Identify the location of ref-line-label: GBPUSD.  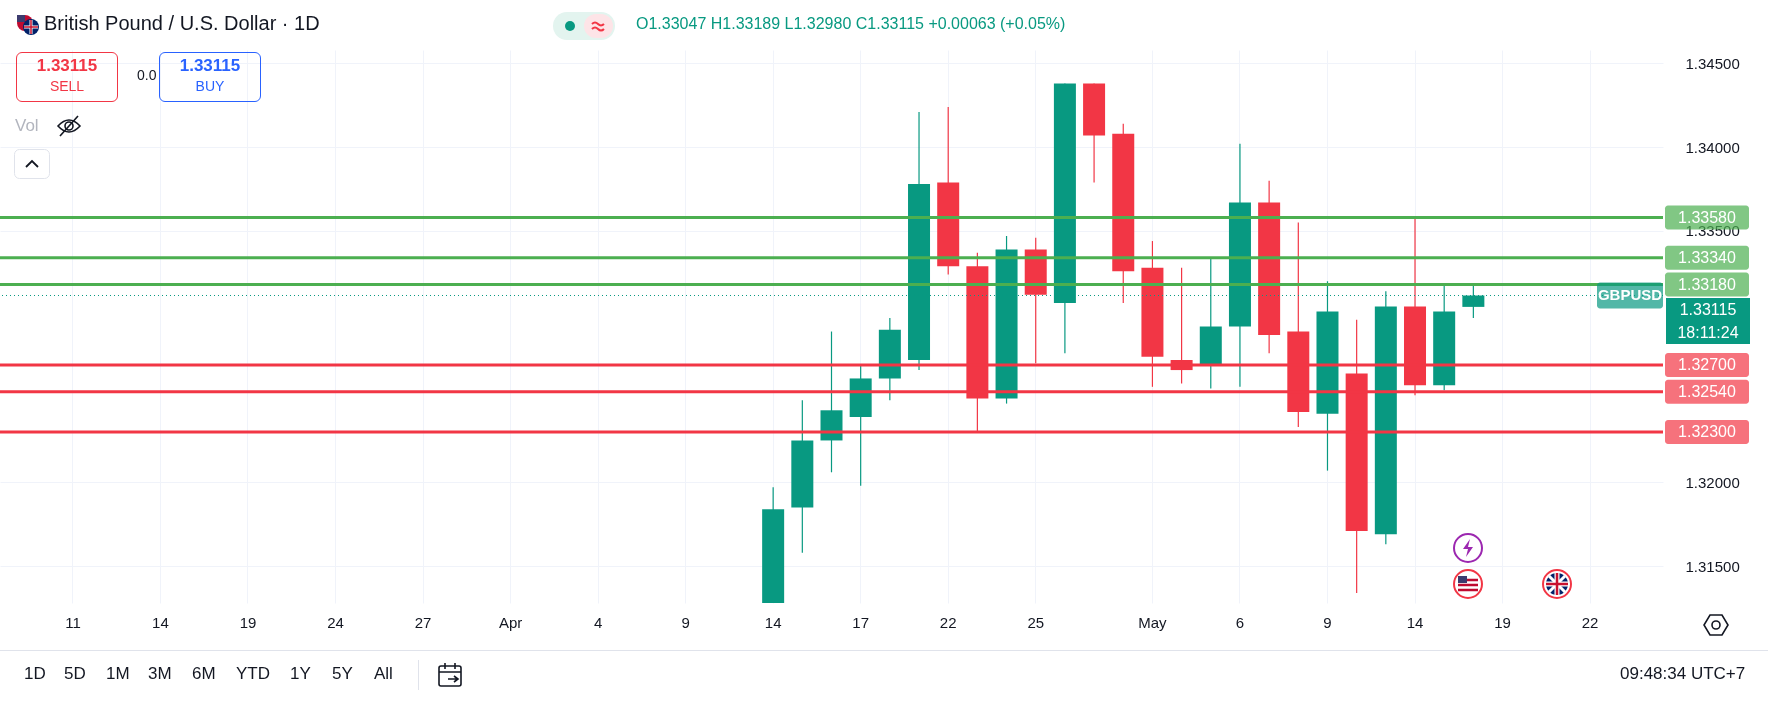
(1630, 295).